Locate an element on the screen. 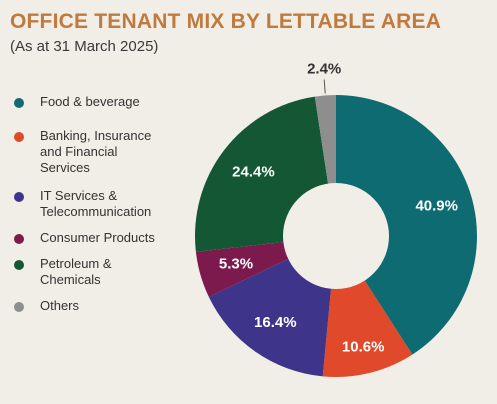  others-leader-line is located at coordinates (324, 86).